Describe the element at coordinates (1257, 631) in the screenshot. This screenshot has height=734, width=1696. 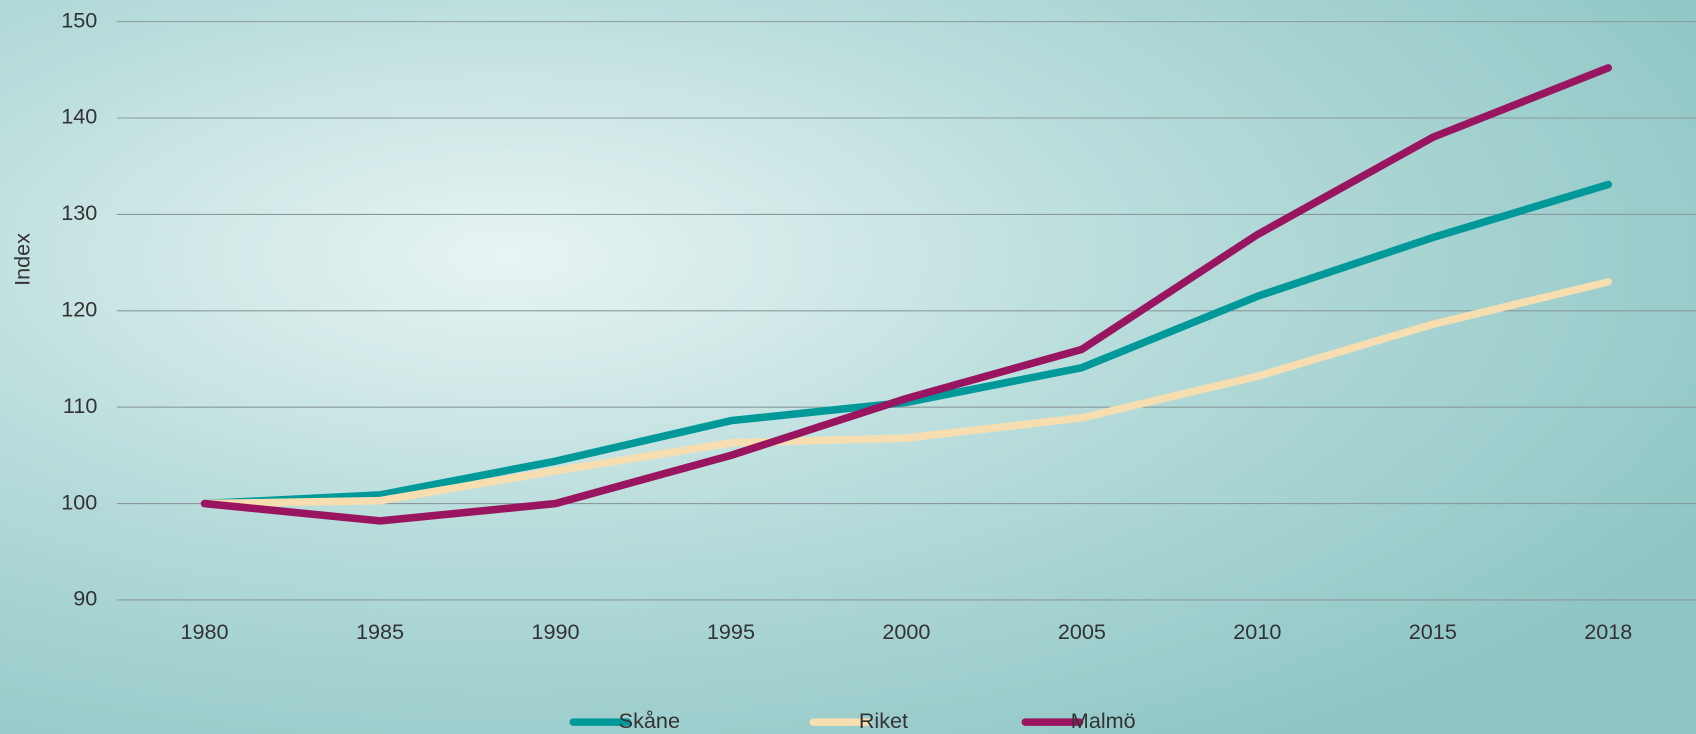
I see `x-tick-label: 2010` at that location.